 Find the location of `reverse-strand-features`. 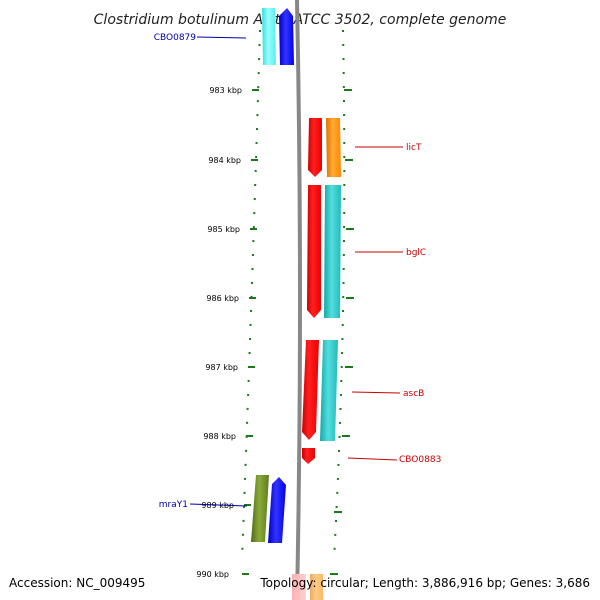

reverse-strand-features is located at coordinates (272, 275).